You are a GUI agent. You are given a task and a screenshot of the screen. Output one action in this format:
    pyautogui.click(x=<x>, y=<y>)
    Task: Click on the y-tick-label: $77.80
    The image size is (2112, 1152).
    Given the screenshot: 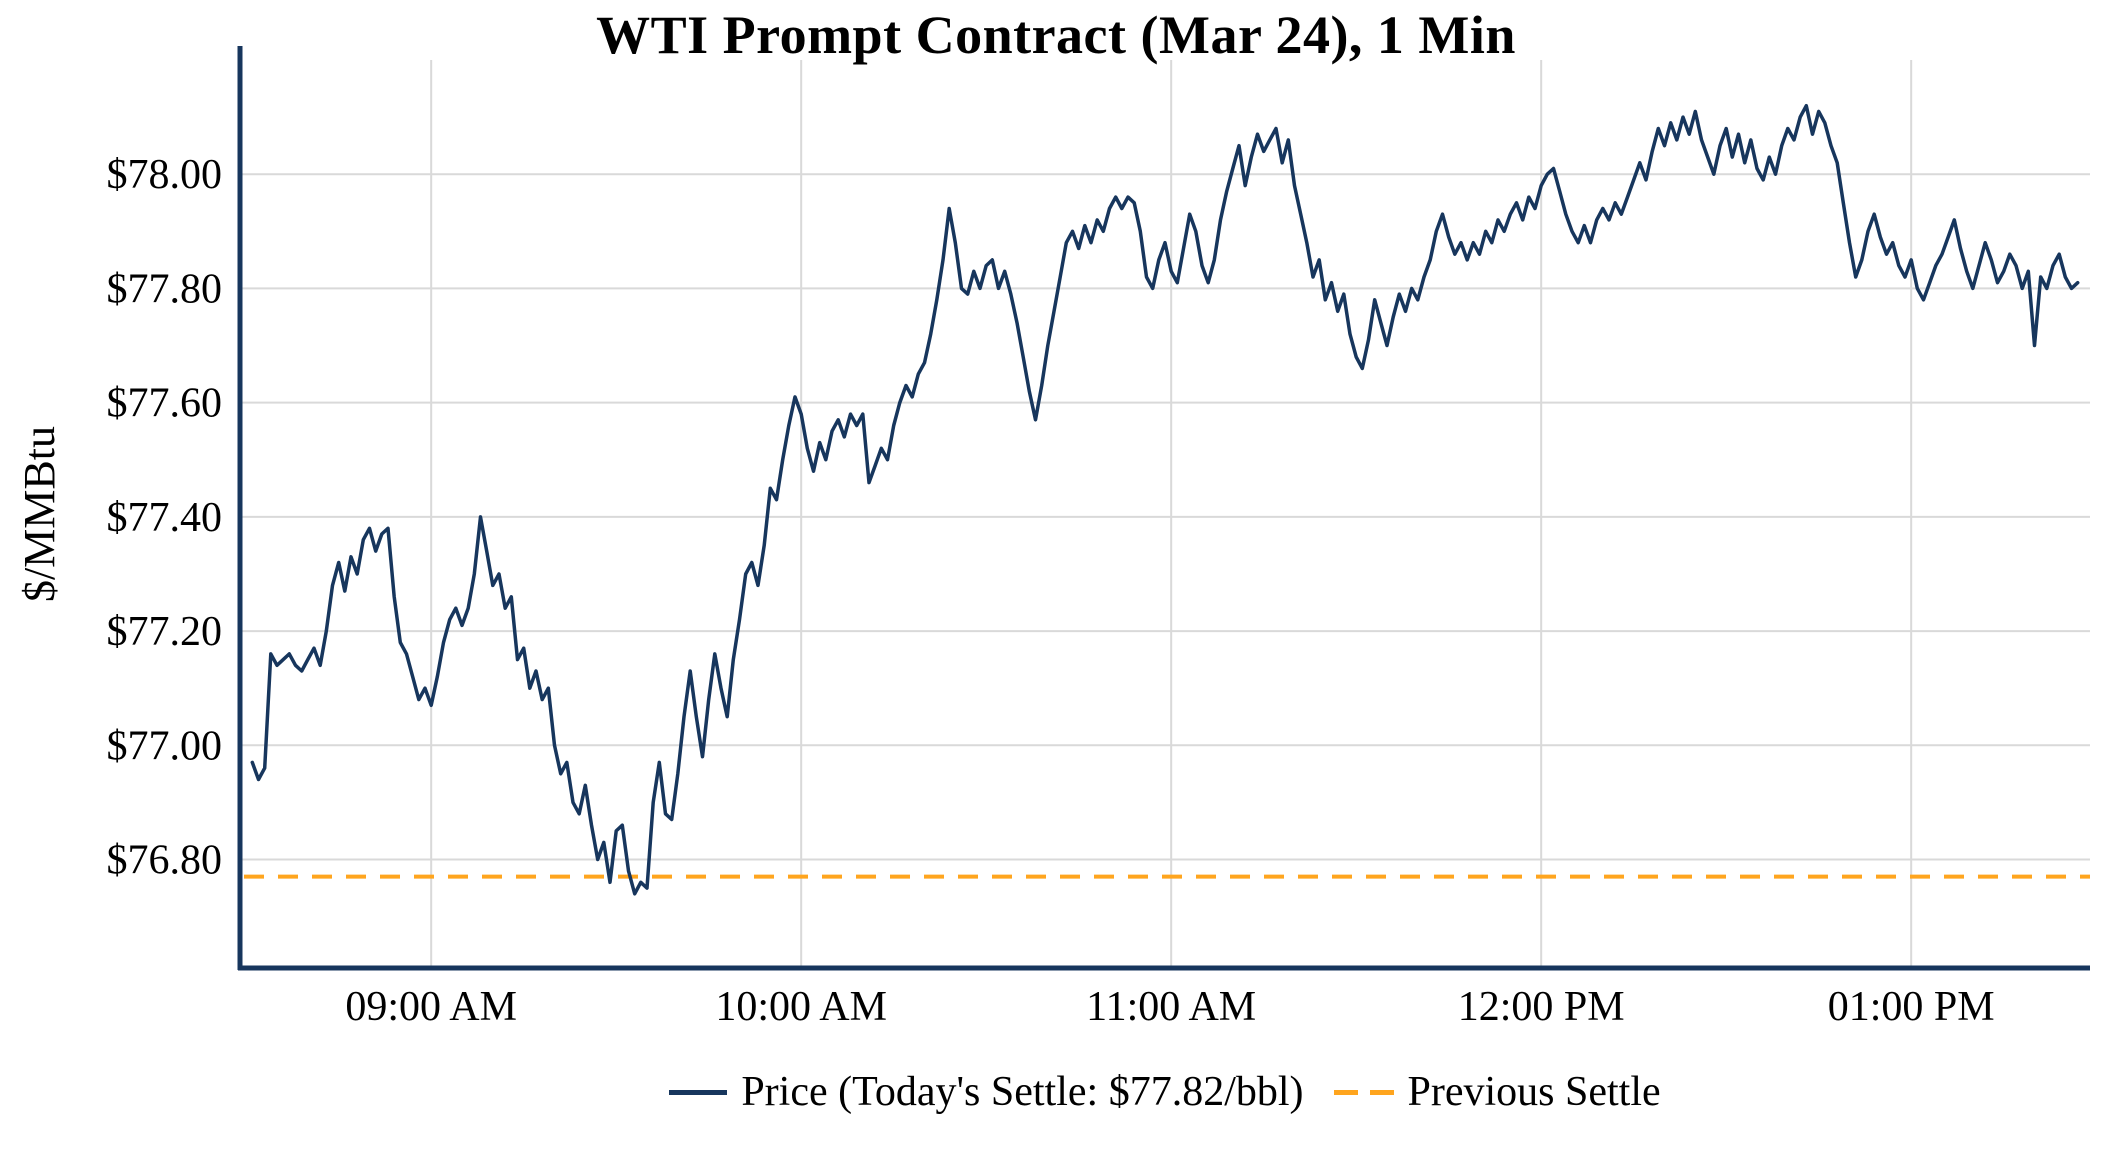 What is the action you would take?
    pyautogui.click(x=165, y=289)
    